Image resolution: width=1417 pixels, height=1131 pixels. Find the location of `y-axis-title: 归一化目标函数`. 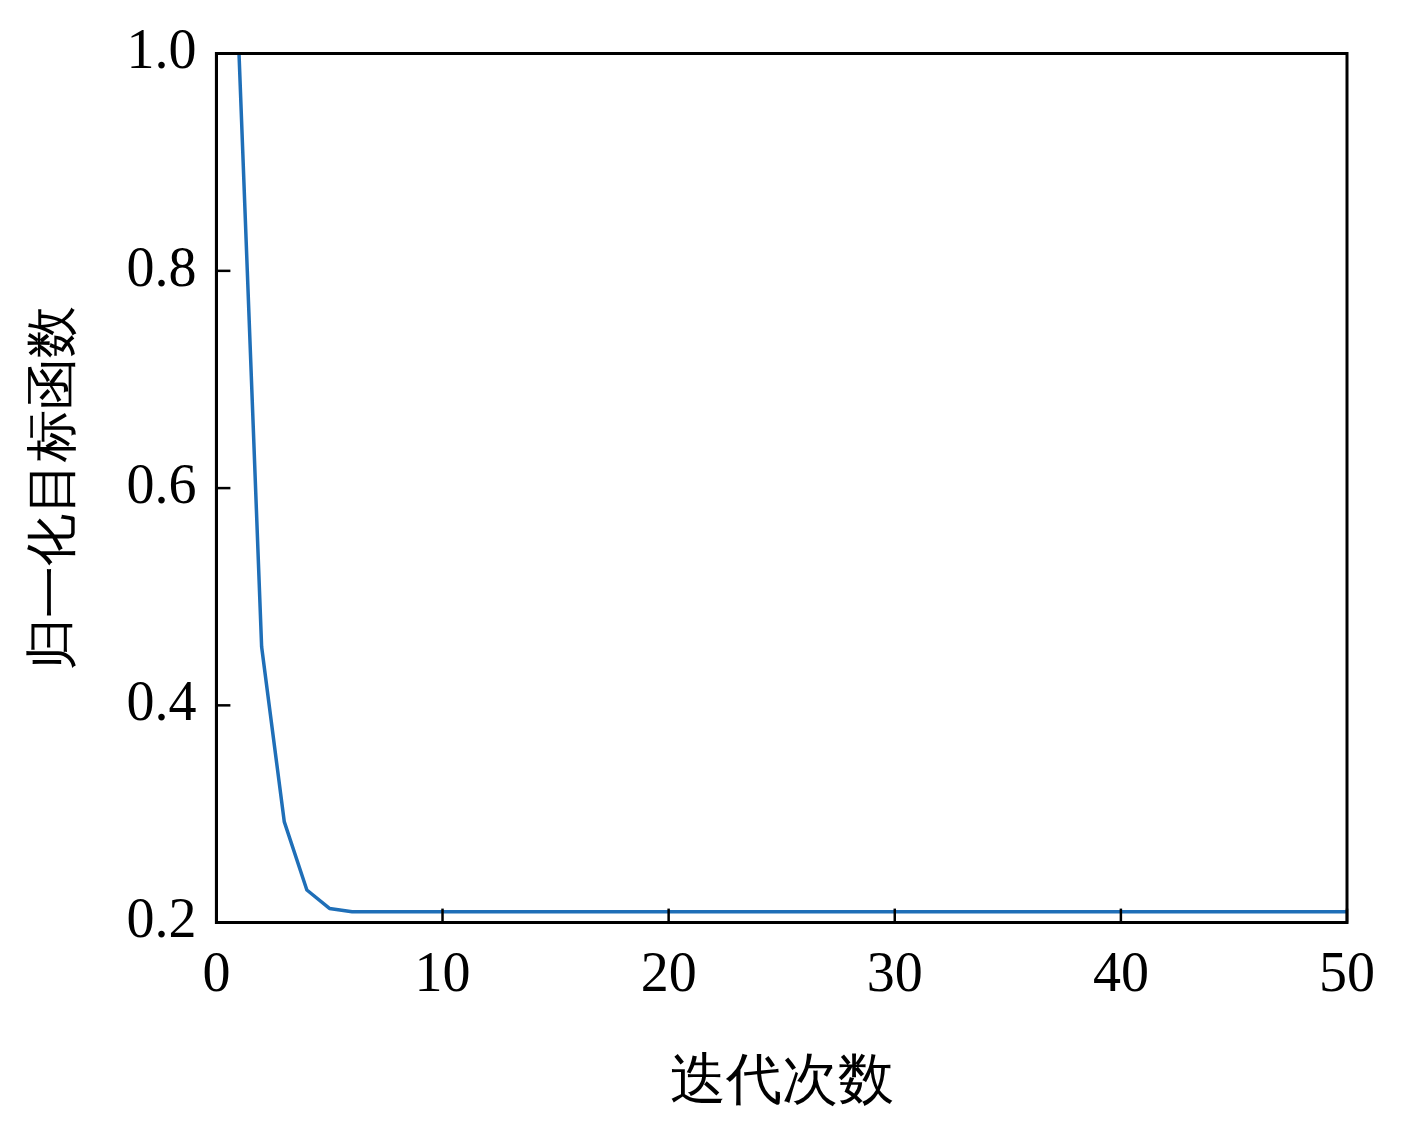

y-axis-title: 归一化目标函数 is located at coordinates (51, 488).